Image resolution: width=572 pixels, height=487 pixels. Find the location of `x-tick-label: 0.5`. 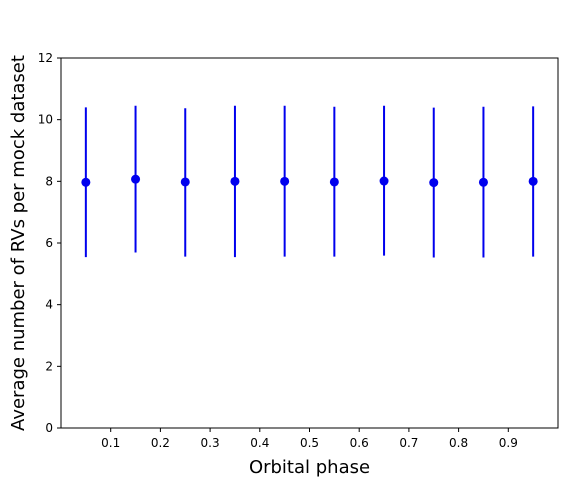

x-tick-label: 0.5 is located at coordinates (309, 443).